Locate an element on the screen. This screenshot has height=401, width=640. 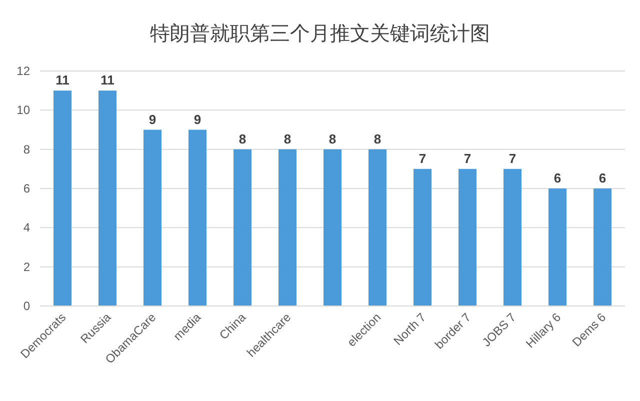
y-tick-label: 4 is located at coordinates (26, 227).